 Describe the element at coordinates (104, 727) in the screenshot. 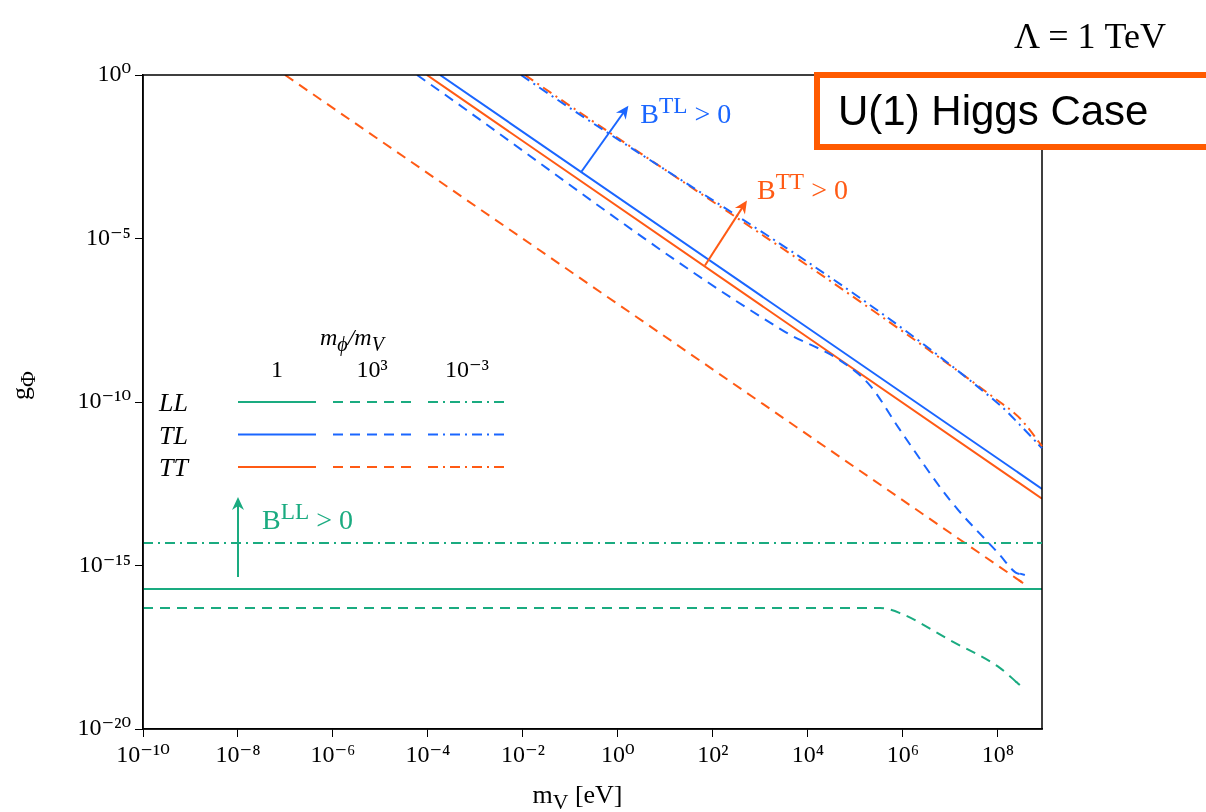

I see `y-tick-label: 10⁻²⁰` at that location.